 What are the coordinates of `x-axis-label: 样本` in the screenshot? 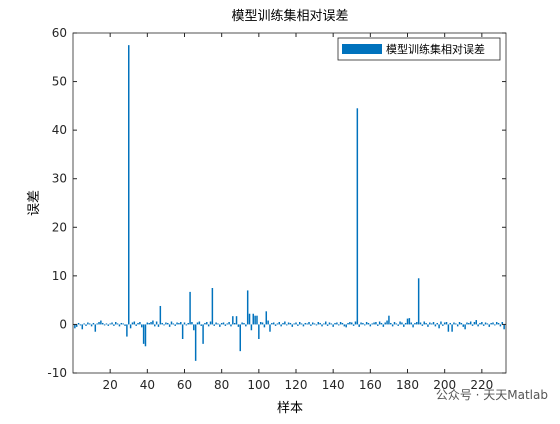 It's located at (290, 408).